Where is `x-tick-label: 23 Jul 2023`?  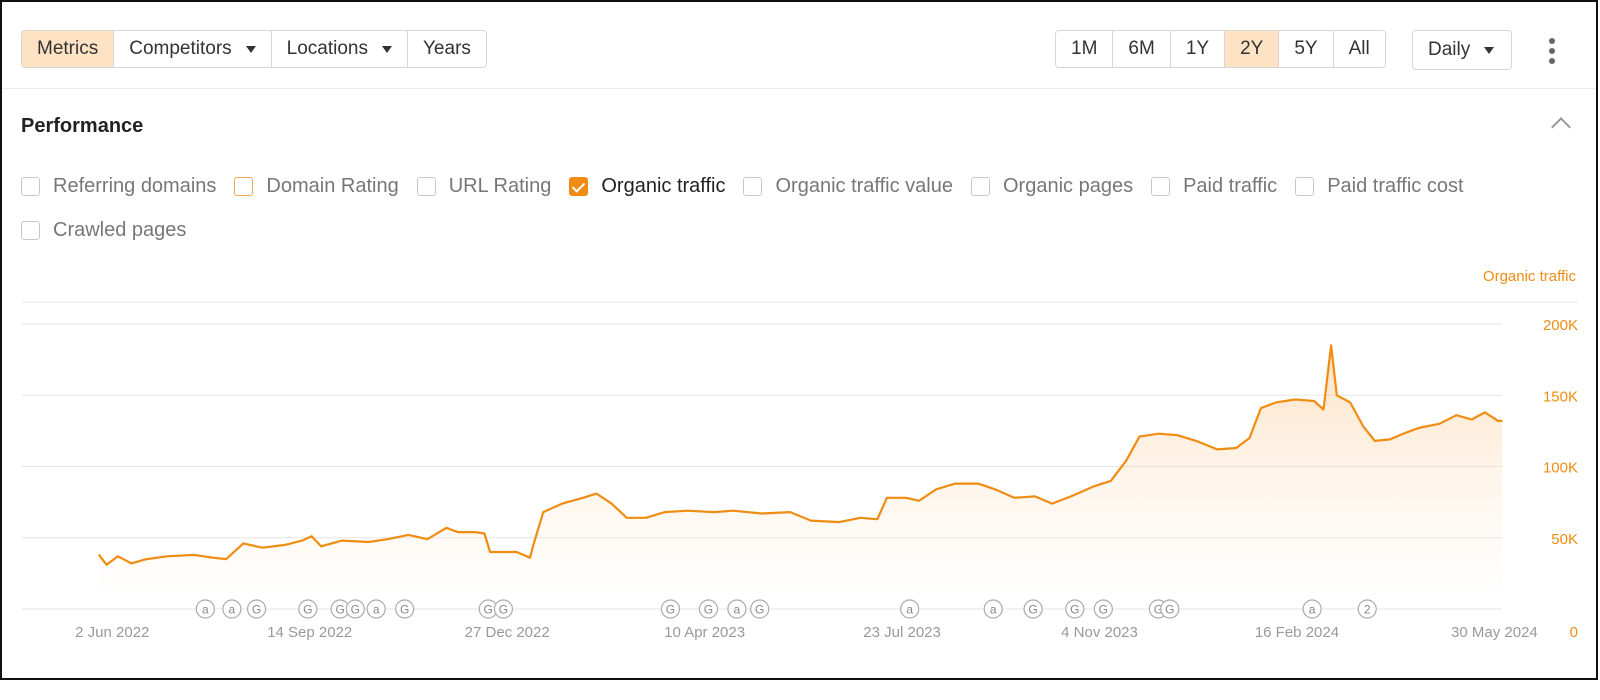
x-tick-label: 23 Jul 2023 is located at coordinates (902, 632).